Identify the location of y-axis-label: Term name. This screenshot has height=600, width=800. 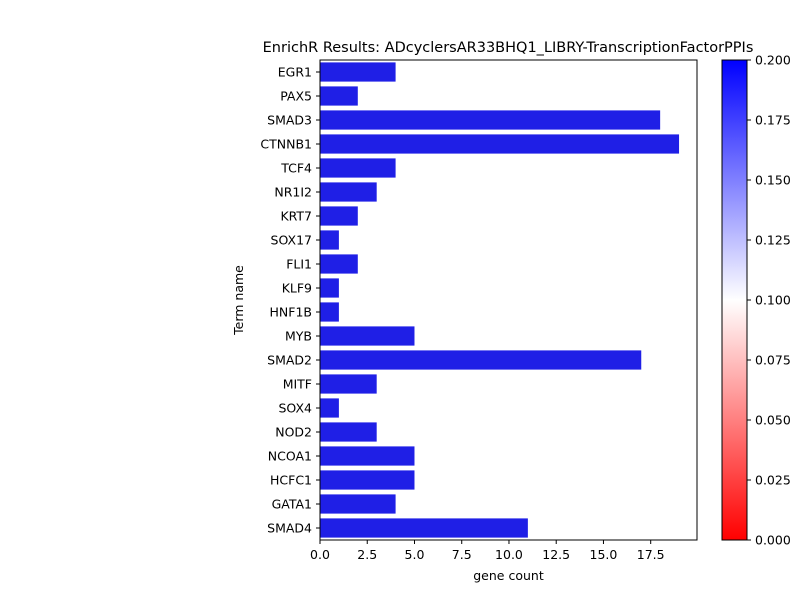
(238, 300).